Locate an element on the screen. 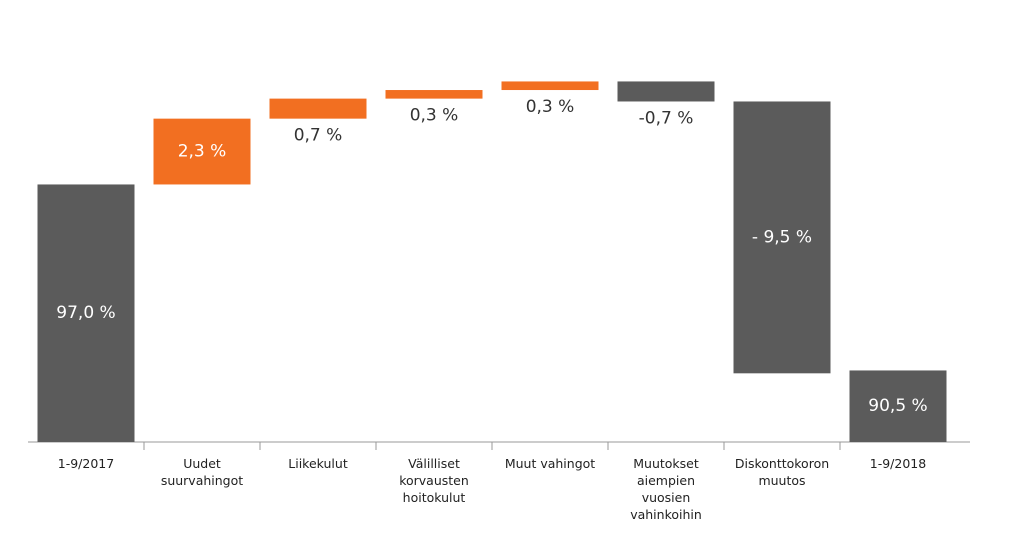  value-label: 0,7 % is located at coordinates (318, 136).